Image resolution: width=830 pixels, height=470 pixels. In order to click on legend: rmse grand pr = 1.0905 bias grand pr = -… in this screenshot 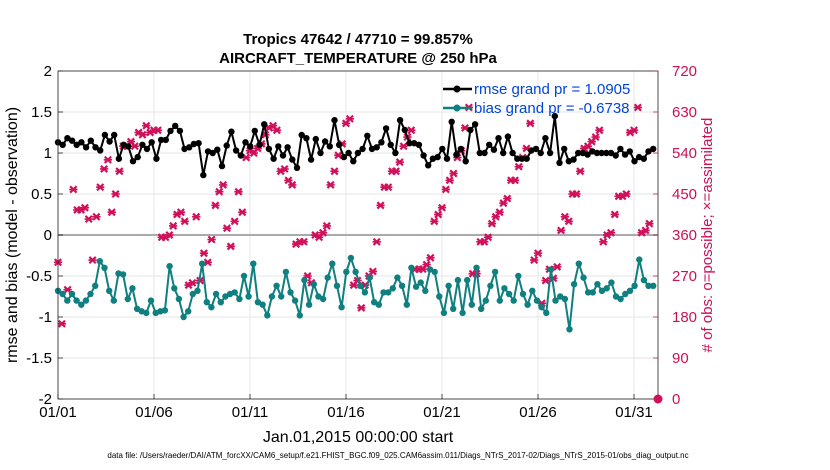, I will do `click(536, 99)`.